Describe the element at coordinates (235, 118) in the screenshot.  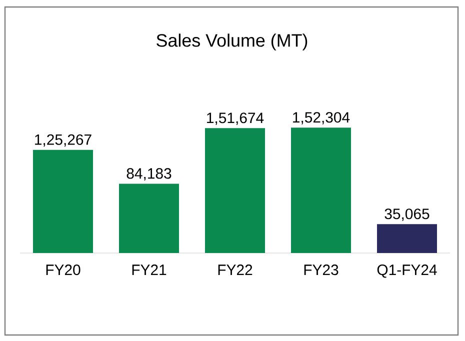
I see `data-label: 1,51,674` at that location.